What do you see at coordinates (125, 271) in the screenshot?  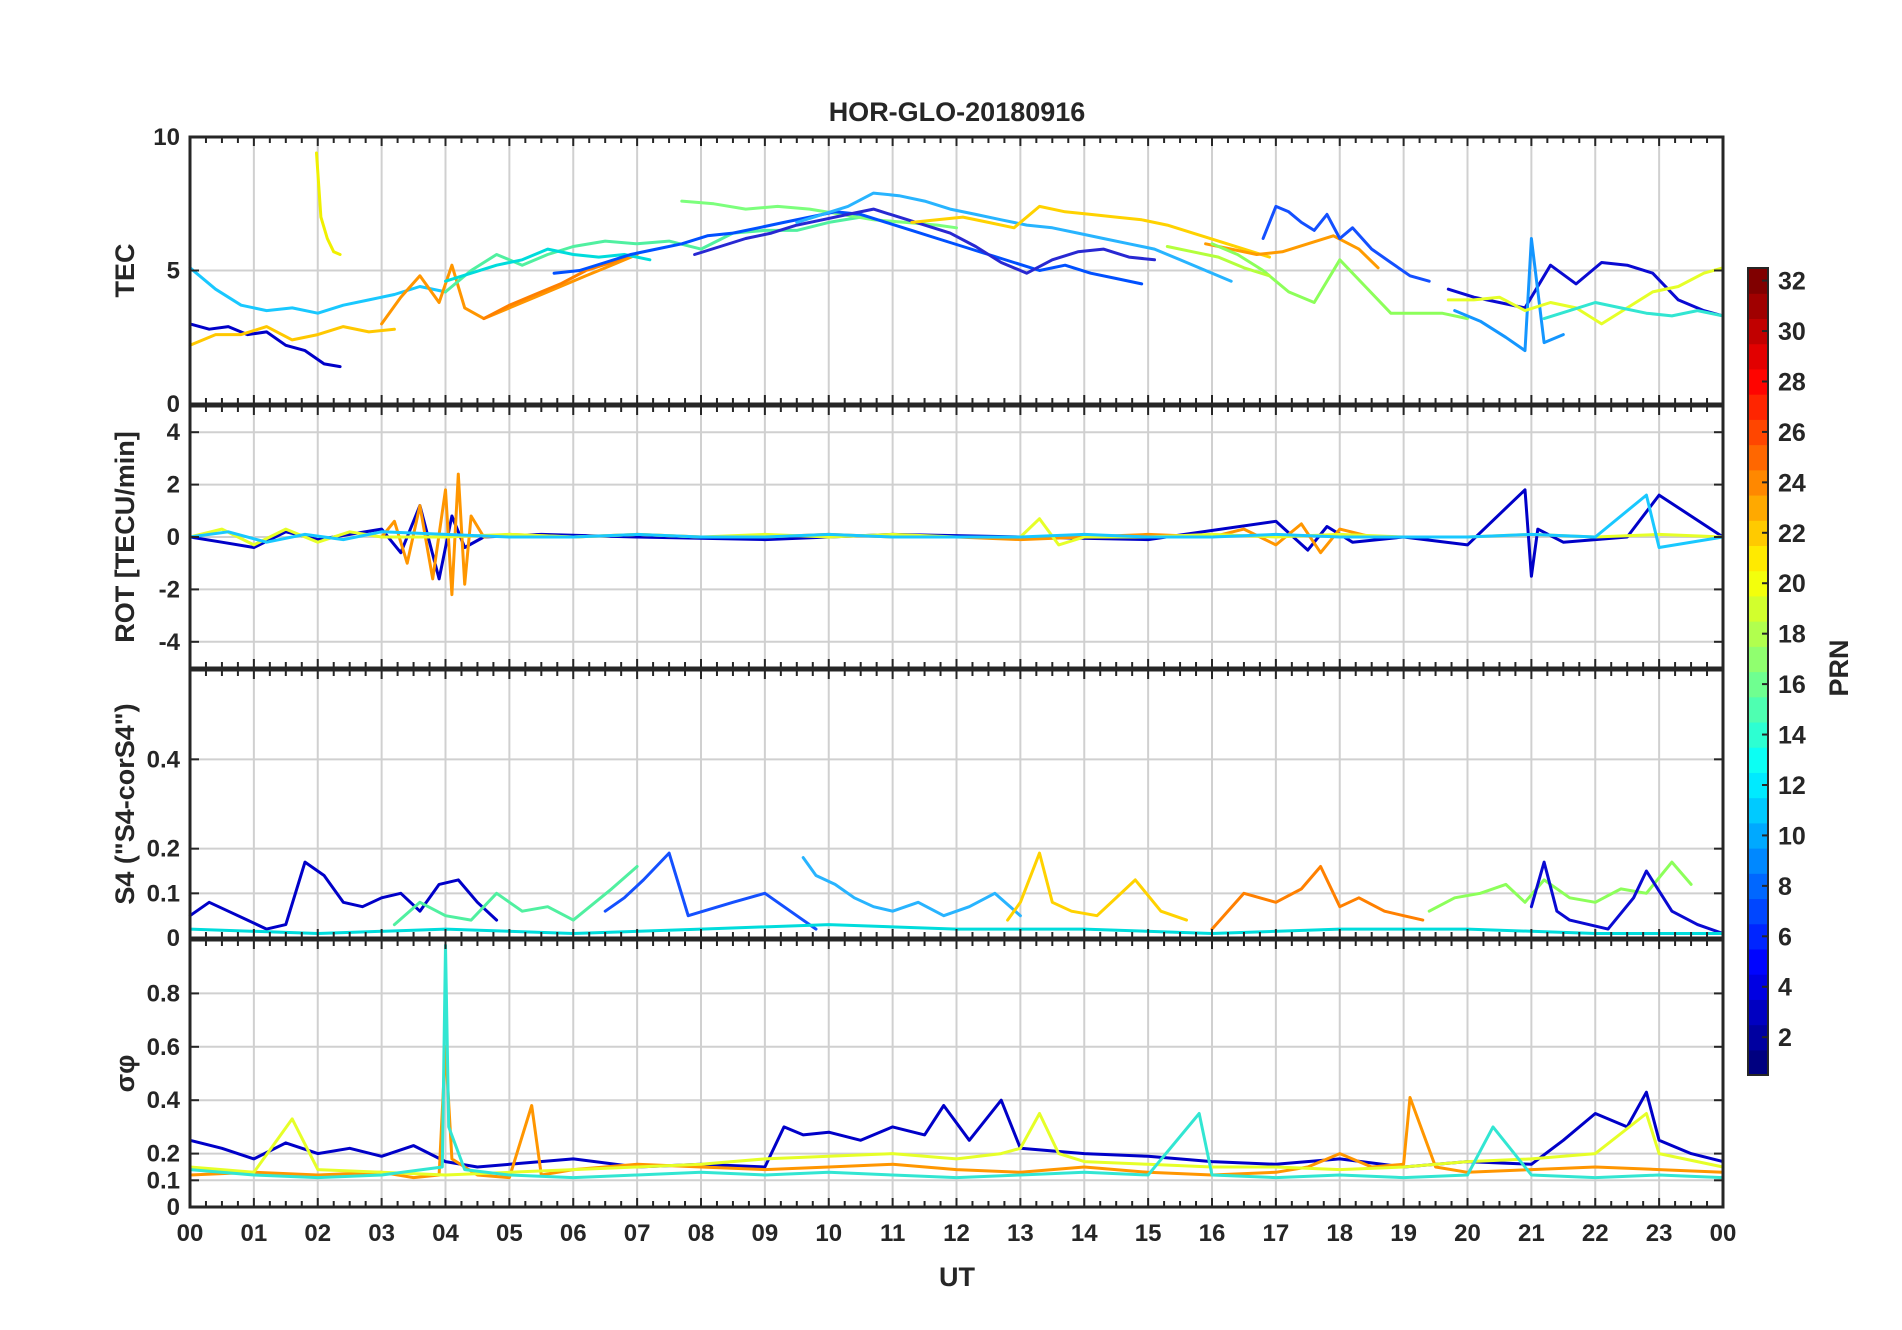 I see `y-axis-label: TEC` at bounding box center [125, 271].